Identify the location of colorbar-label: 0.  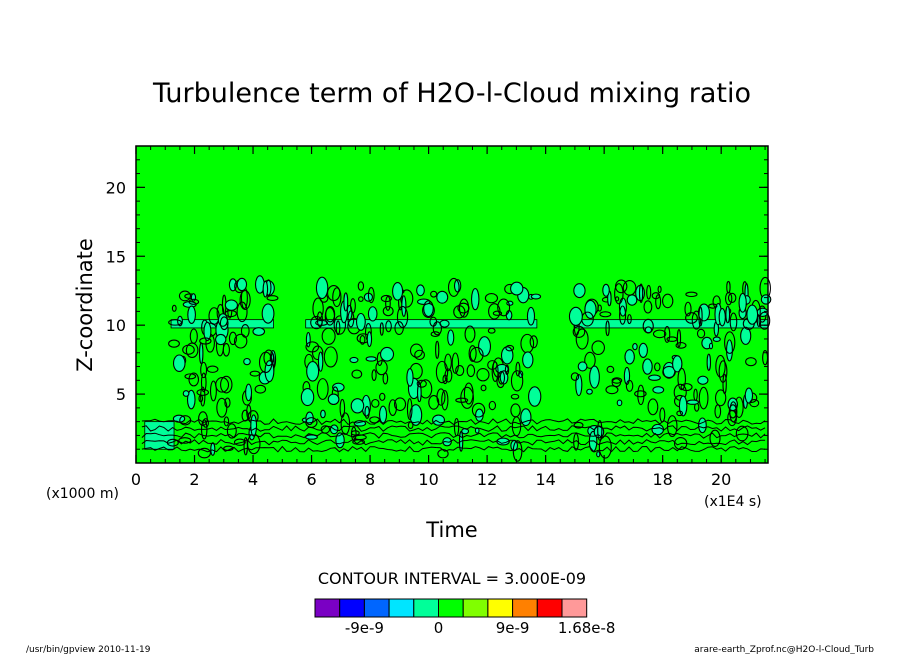
(439, 628).